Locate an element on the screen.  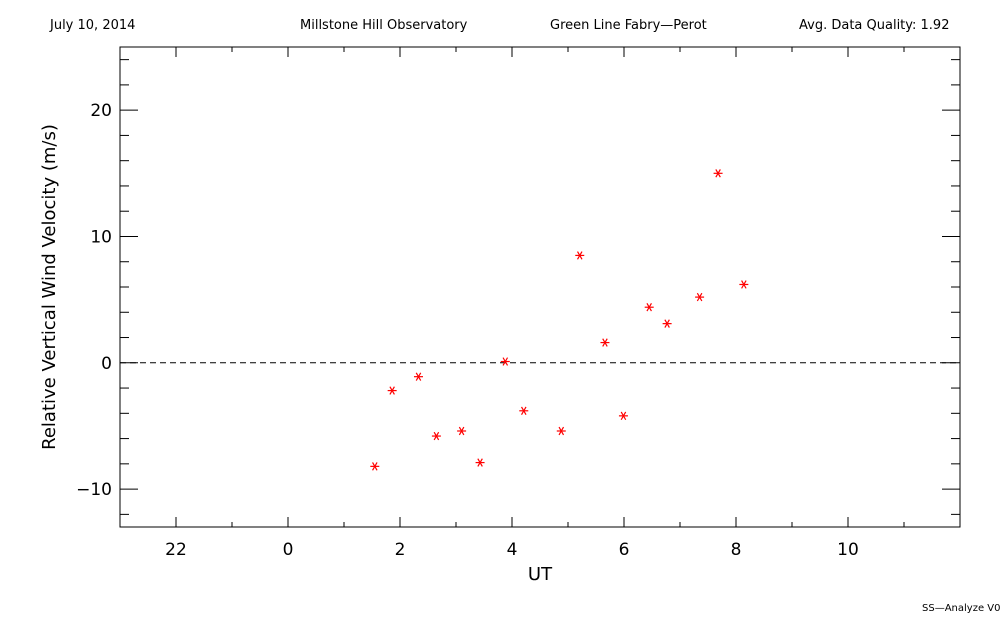
x-tick-labels: 22 0 2 4 6 8 10 is located at coordinates (512, 550).